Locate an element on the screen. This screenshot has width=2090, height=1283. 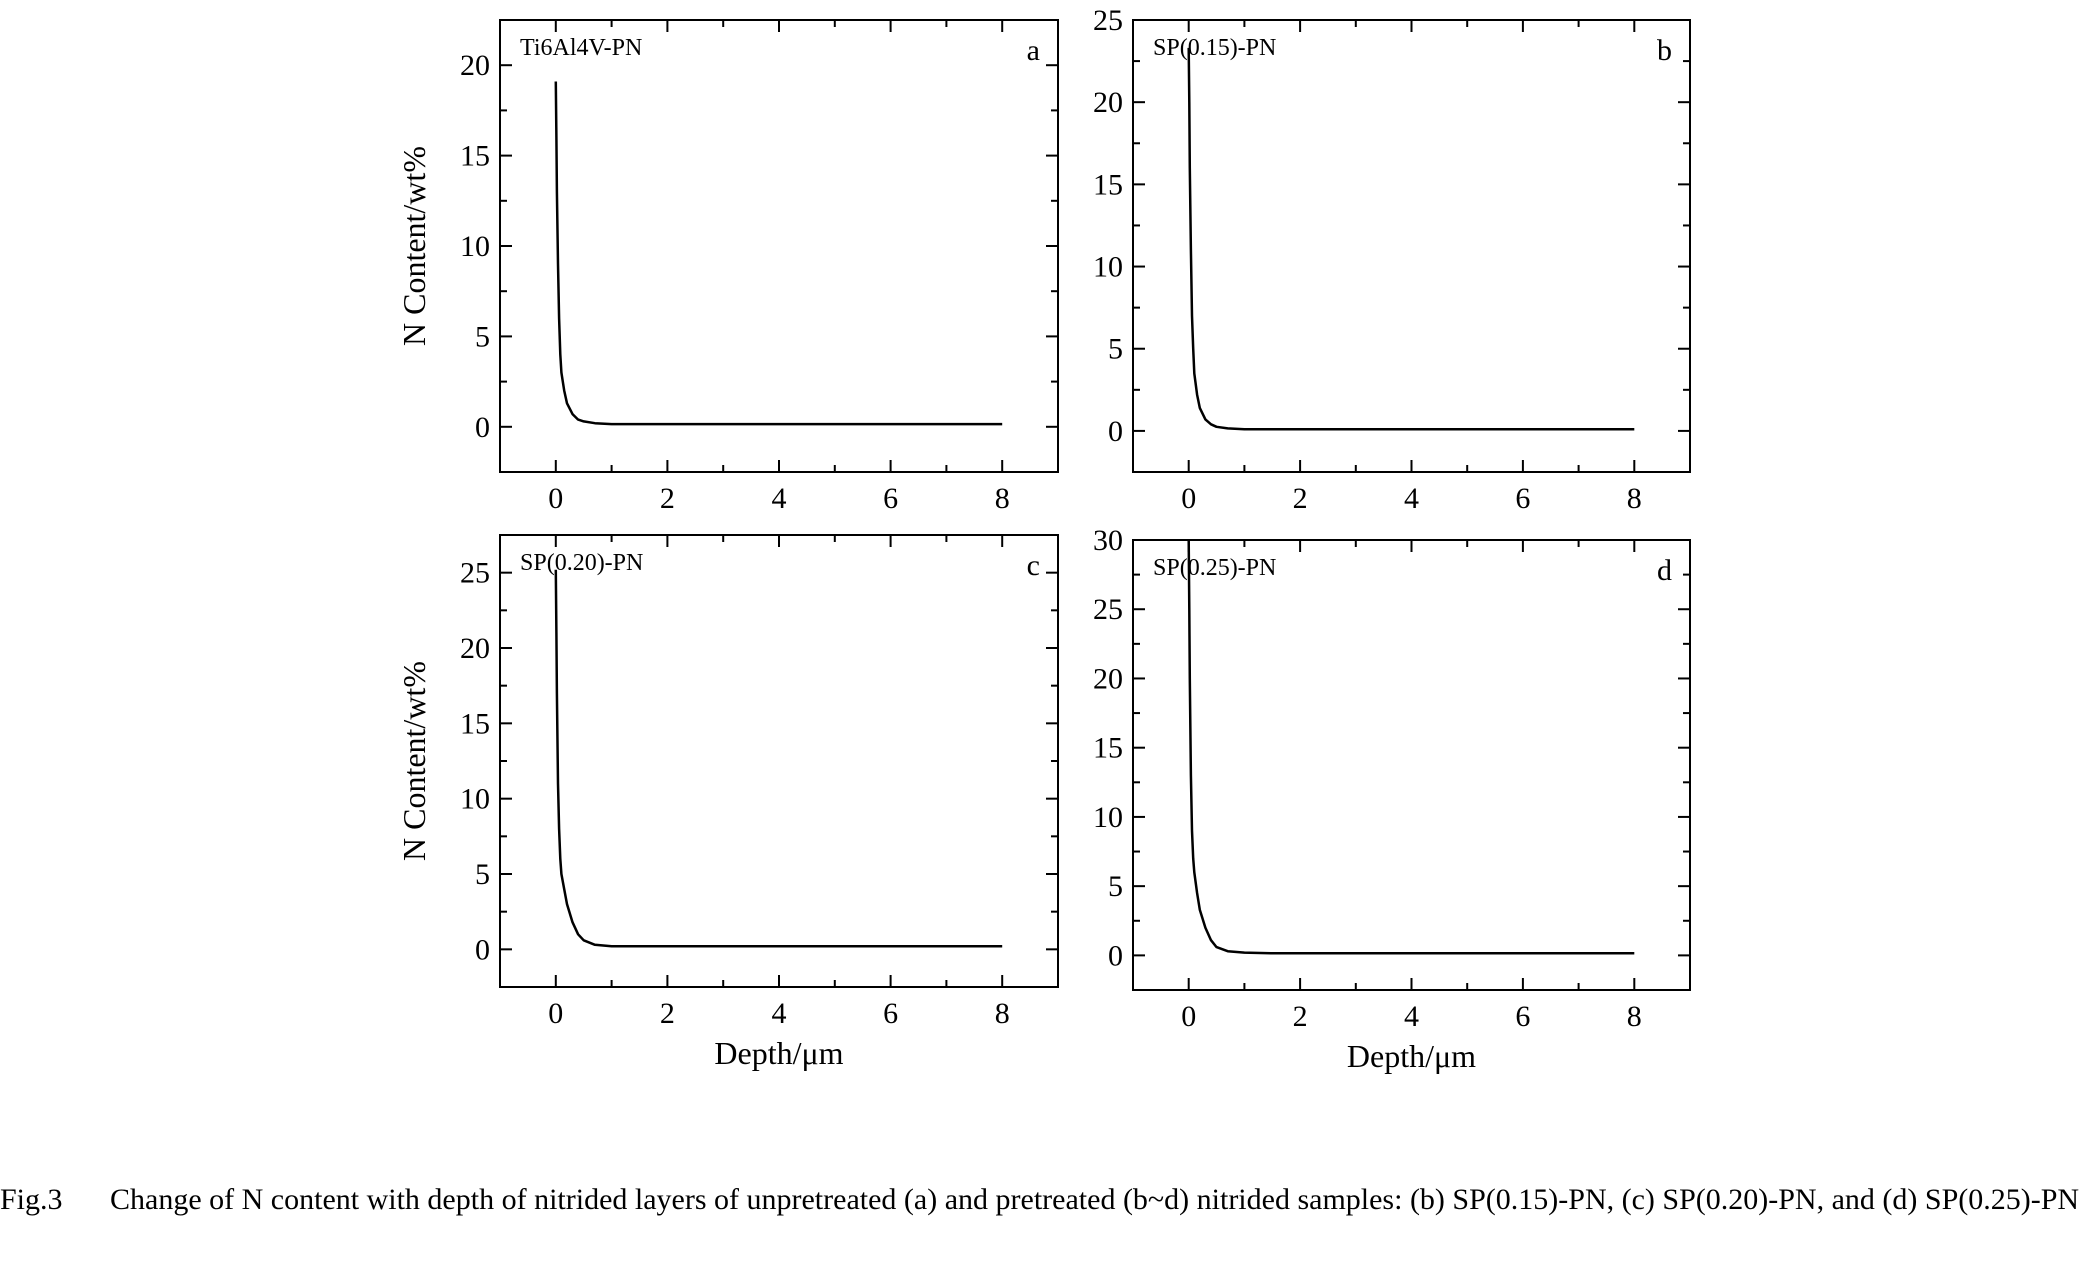
caption-label: Fig.3 is located at coordinates (31, 1199).